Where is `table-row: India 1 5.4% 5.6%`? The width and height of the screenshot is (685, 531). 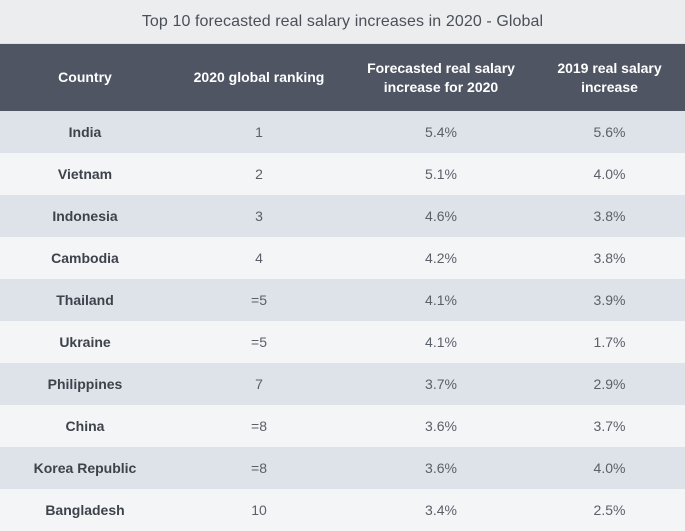 table-row: India 1 5.4% 5.6% is located at coordinates (342, 132).